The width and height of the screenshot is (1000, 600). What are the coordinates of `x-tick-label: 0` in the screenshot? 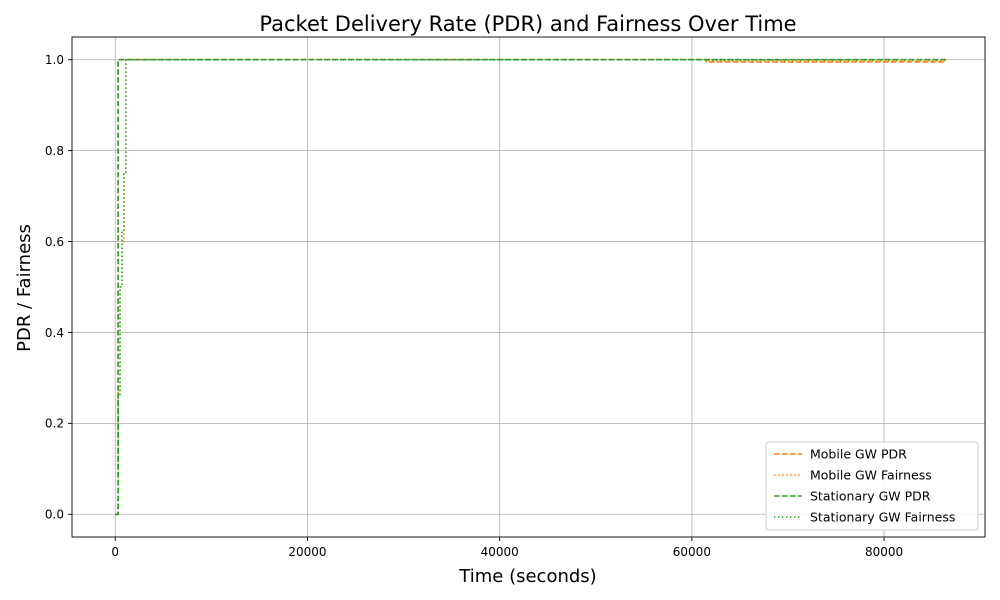 It's located at (115, 552).